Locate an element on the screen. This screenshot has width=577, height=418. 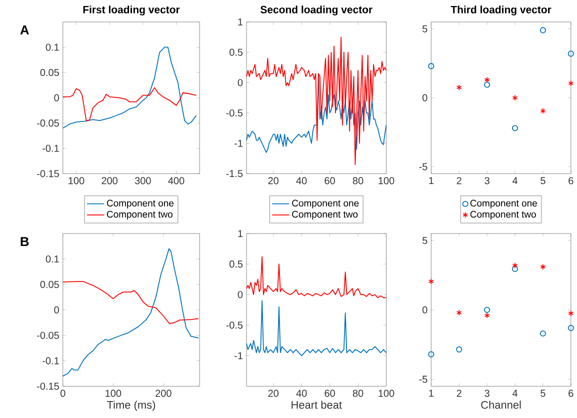
chart-title: Third loading vector is located at coordinates (501, 11).